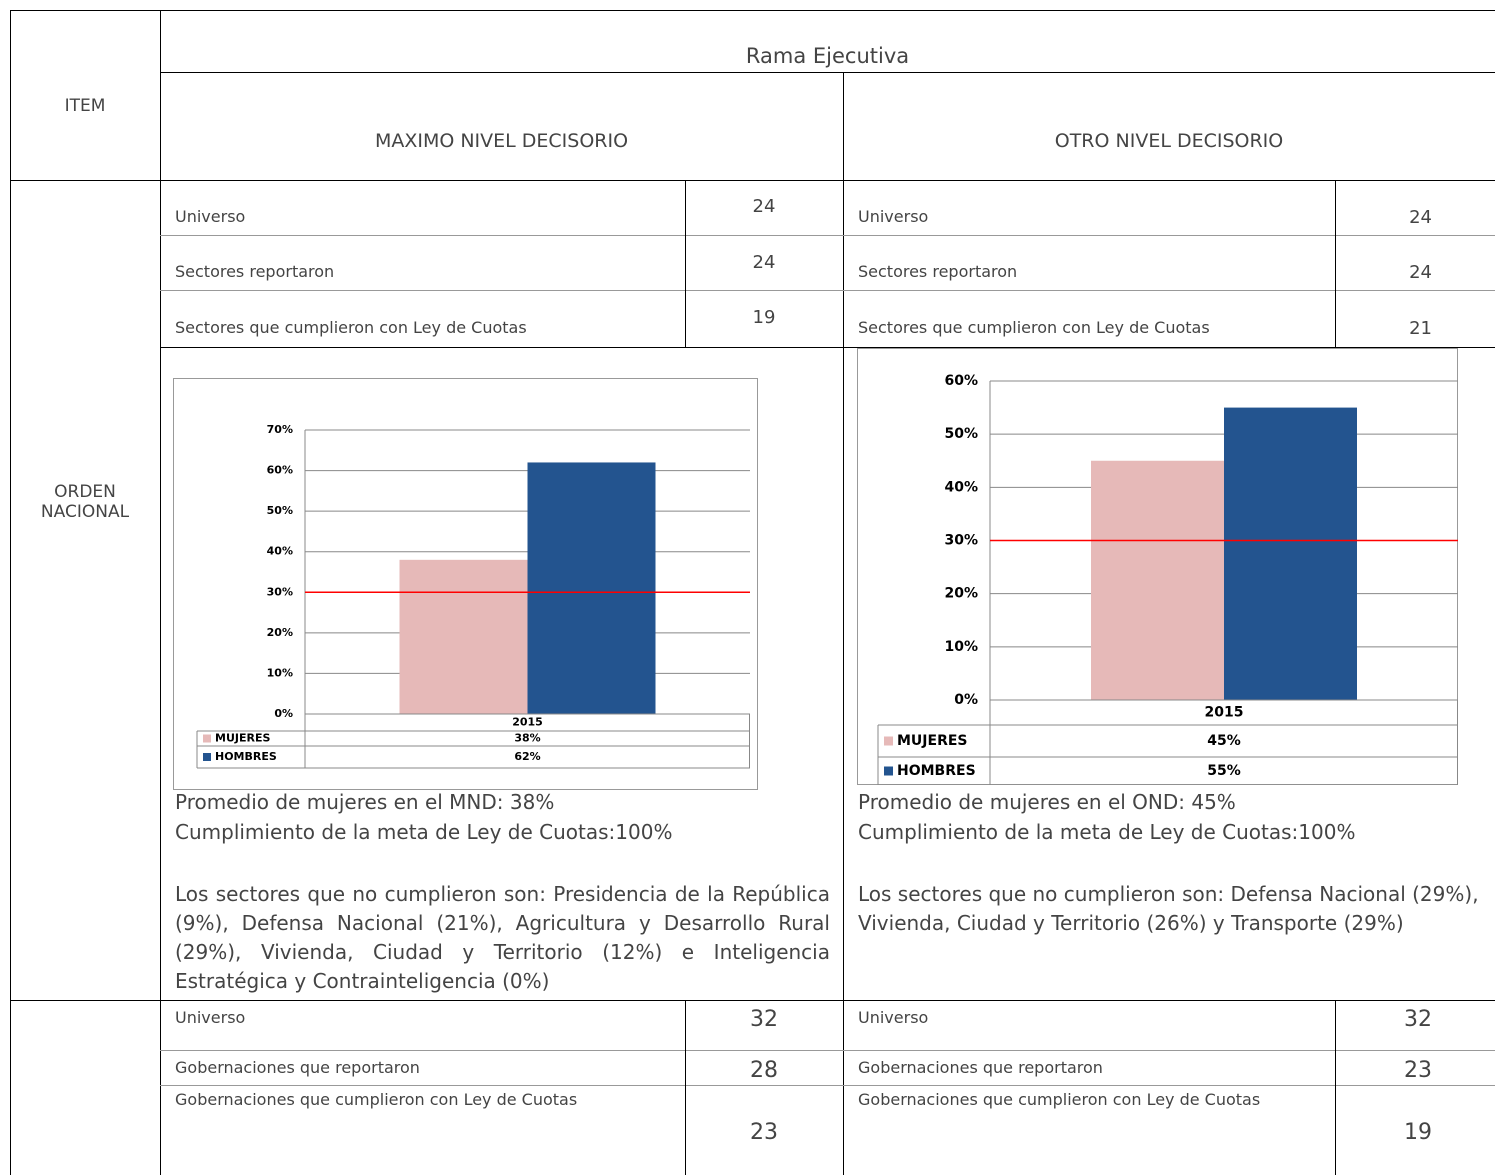 Image resolution: width=1495 pixels, height=1175 pixels. Describe the element at coordinates (1224, 771) in the screenshot. I see `value-label: 55%` at that location.